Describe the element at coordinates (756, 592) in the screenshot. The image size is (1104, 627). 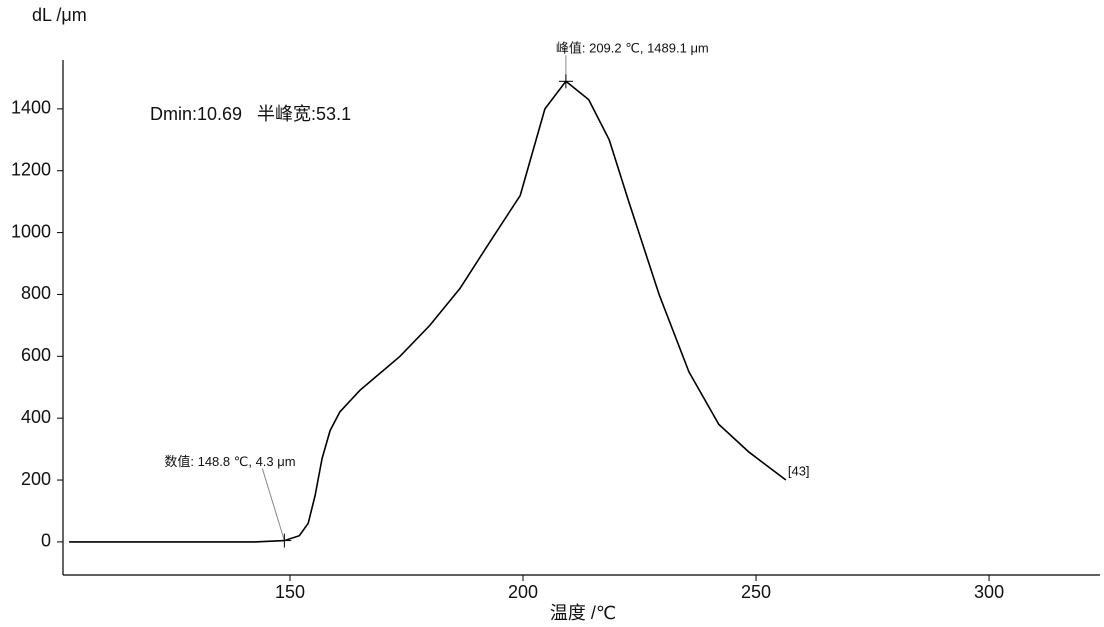
I see `x-tick-label: 250` at that location.